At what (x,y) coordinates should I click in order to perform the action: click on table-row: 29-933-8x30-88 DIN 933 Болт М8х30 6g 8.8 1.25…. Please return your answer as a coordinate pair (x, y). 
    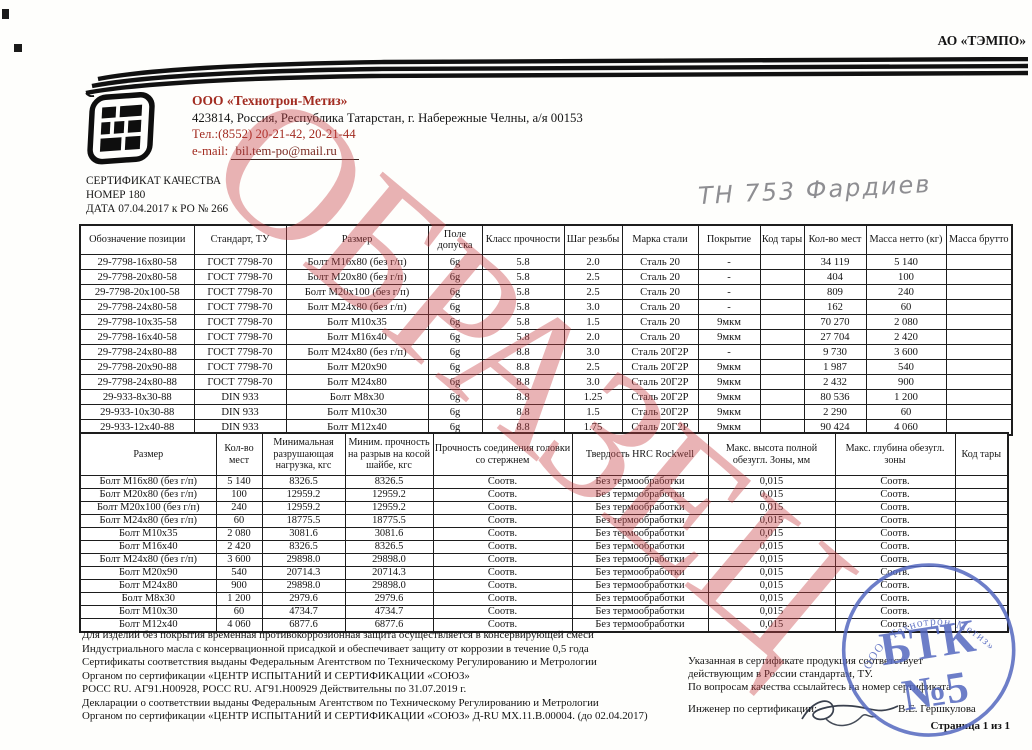
    Looking at the image, I should click on (546, 397).